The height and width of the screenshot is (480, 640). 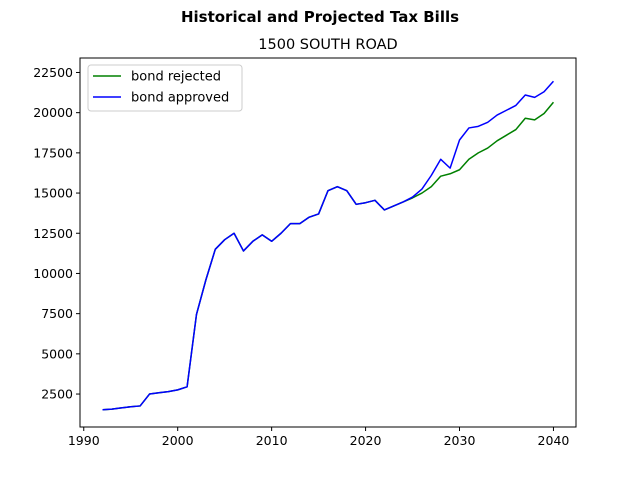 I want to click on chart-title: 1500 SOUTH ROAD, so click(x=327, y=45).